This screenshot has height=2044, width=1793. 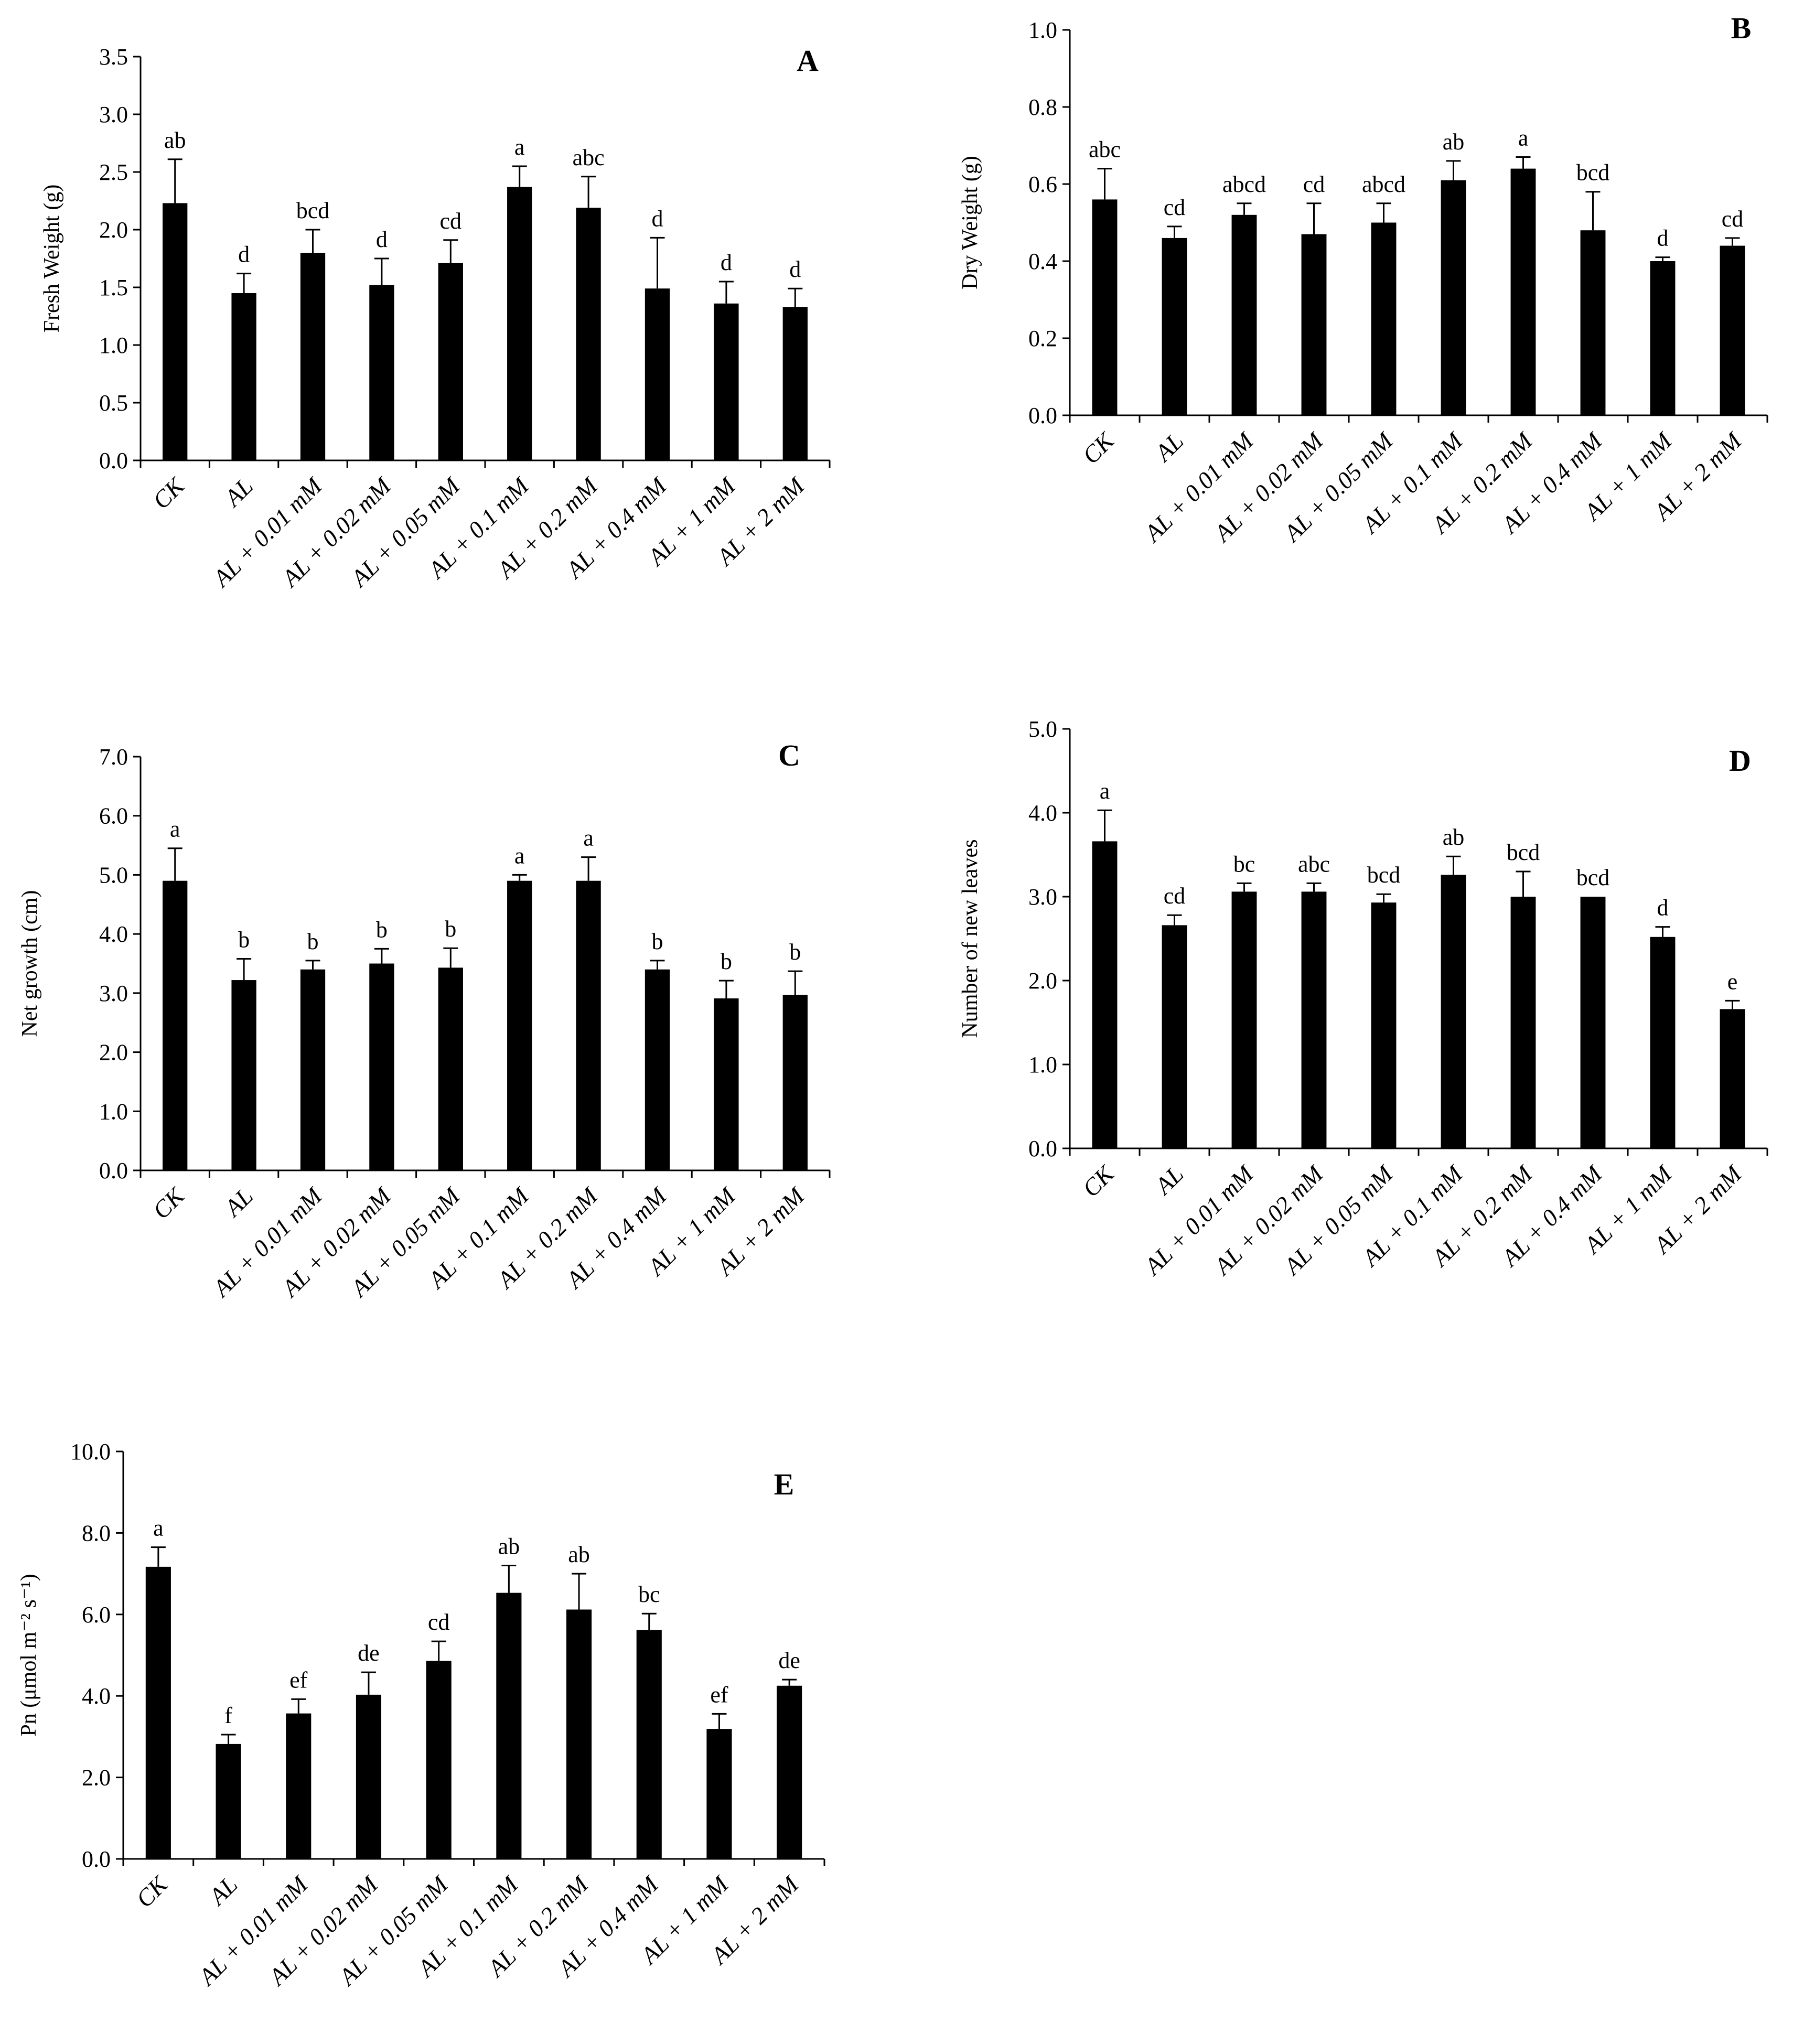 What do you see at coordinates (1098, 1180) in the screenshot?
I see `panel-d-category-label: CK` at bounding box center [1098, 1180].